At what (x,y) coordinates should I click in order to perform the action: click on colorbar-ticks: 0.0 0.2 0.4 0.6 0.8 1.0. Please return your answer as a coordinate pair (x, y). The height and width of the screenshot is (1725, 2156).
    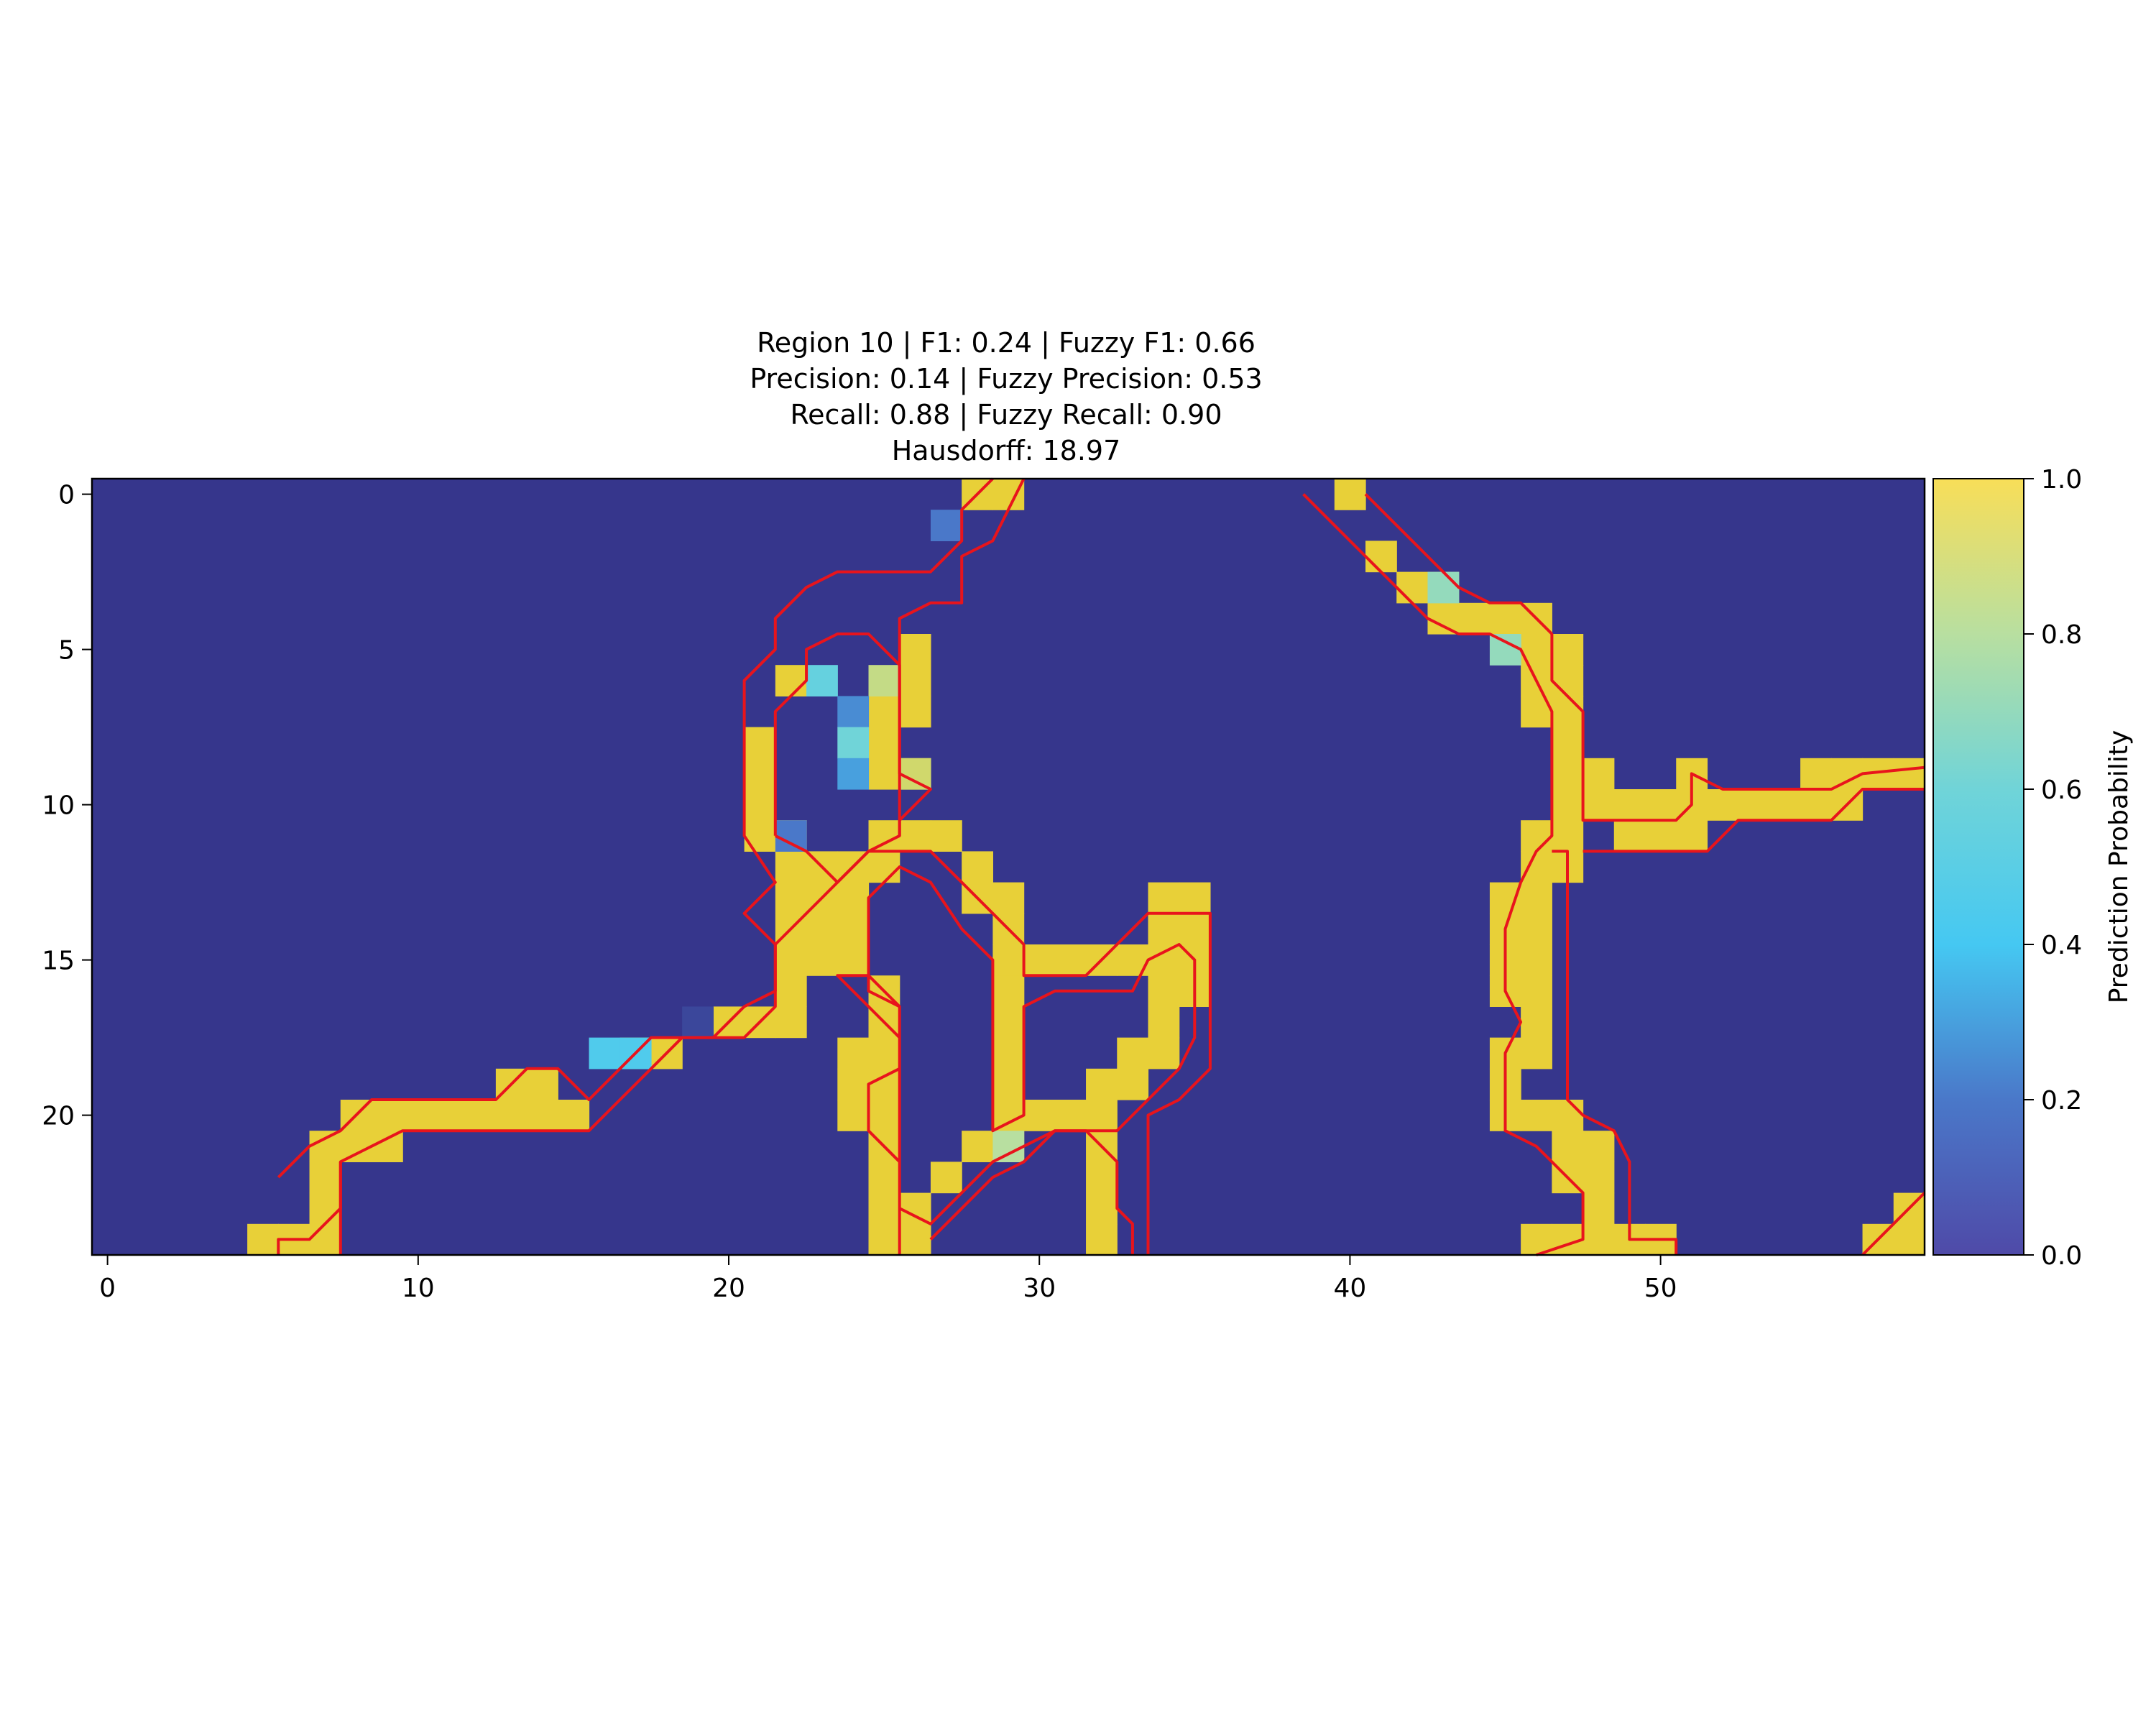
    Looking at the image, I should click on (2053, 868).